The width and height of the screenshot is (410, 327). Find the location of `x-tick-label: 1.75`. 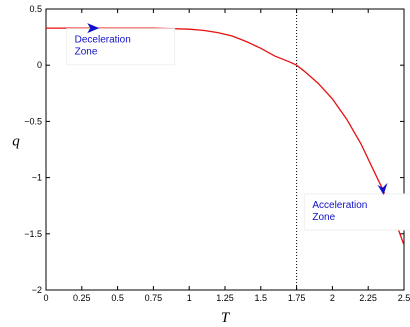

x-tick-label: 1.75 is located at coordinates (297, 298).